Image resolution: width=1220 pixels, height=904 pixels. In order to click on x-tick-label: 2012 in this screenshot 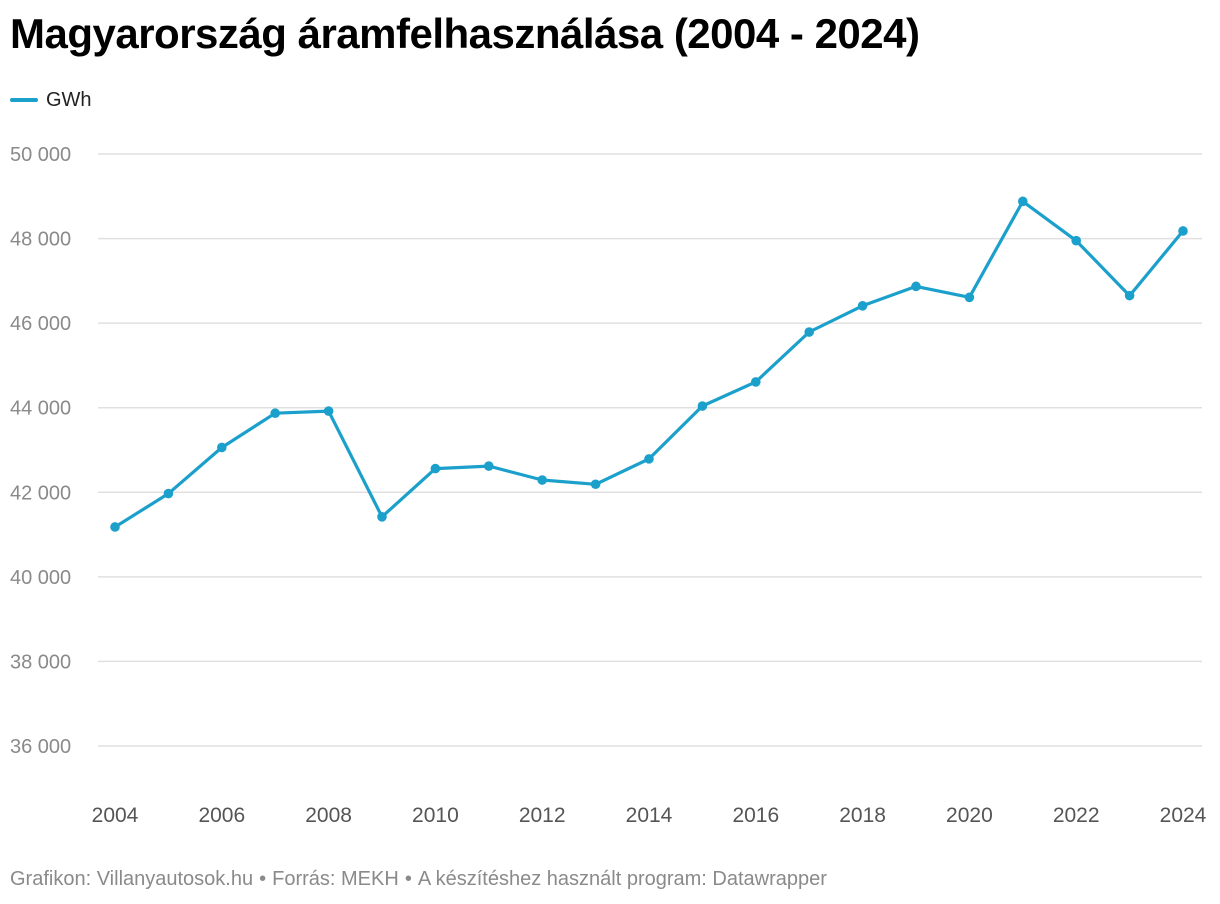, I will do `click(542, 815)`.